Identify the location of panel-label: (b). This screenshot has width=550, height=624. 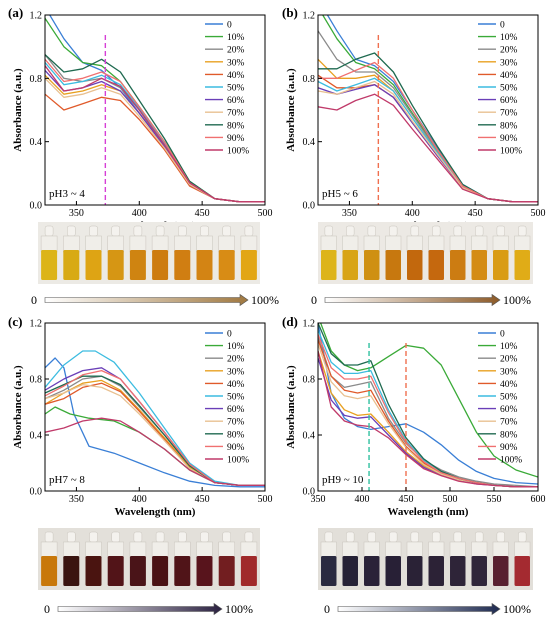
(290, 12).